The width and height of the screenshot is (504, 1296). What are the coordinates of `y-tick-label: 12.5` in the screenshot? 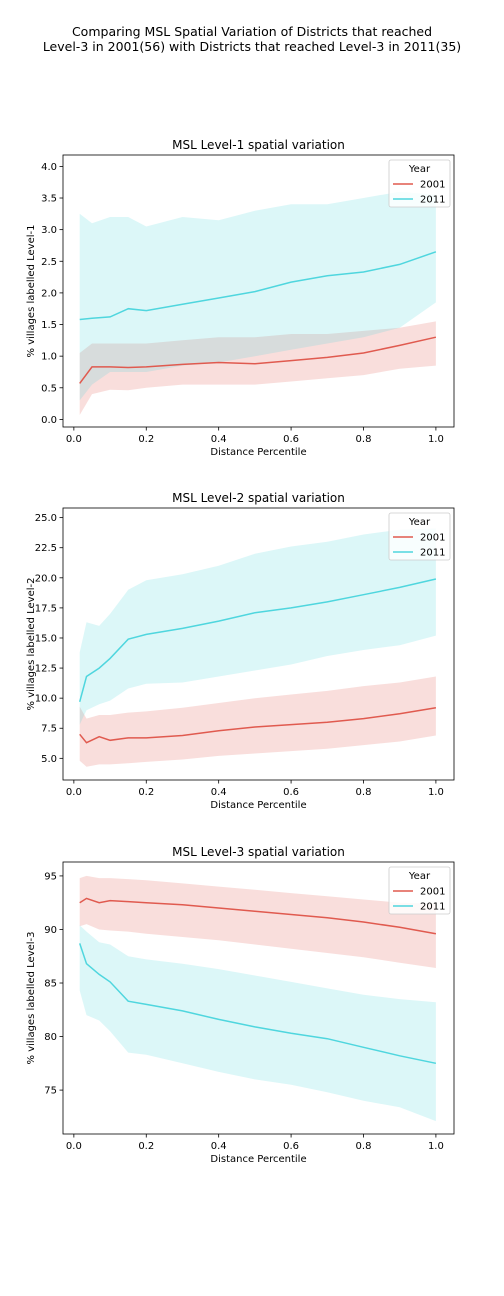 It's located at (46, 669).